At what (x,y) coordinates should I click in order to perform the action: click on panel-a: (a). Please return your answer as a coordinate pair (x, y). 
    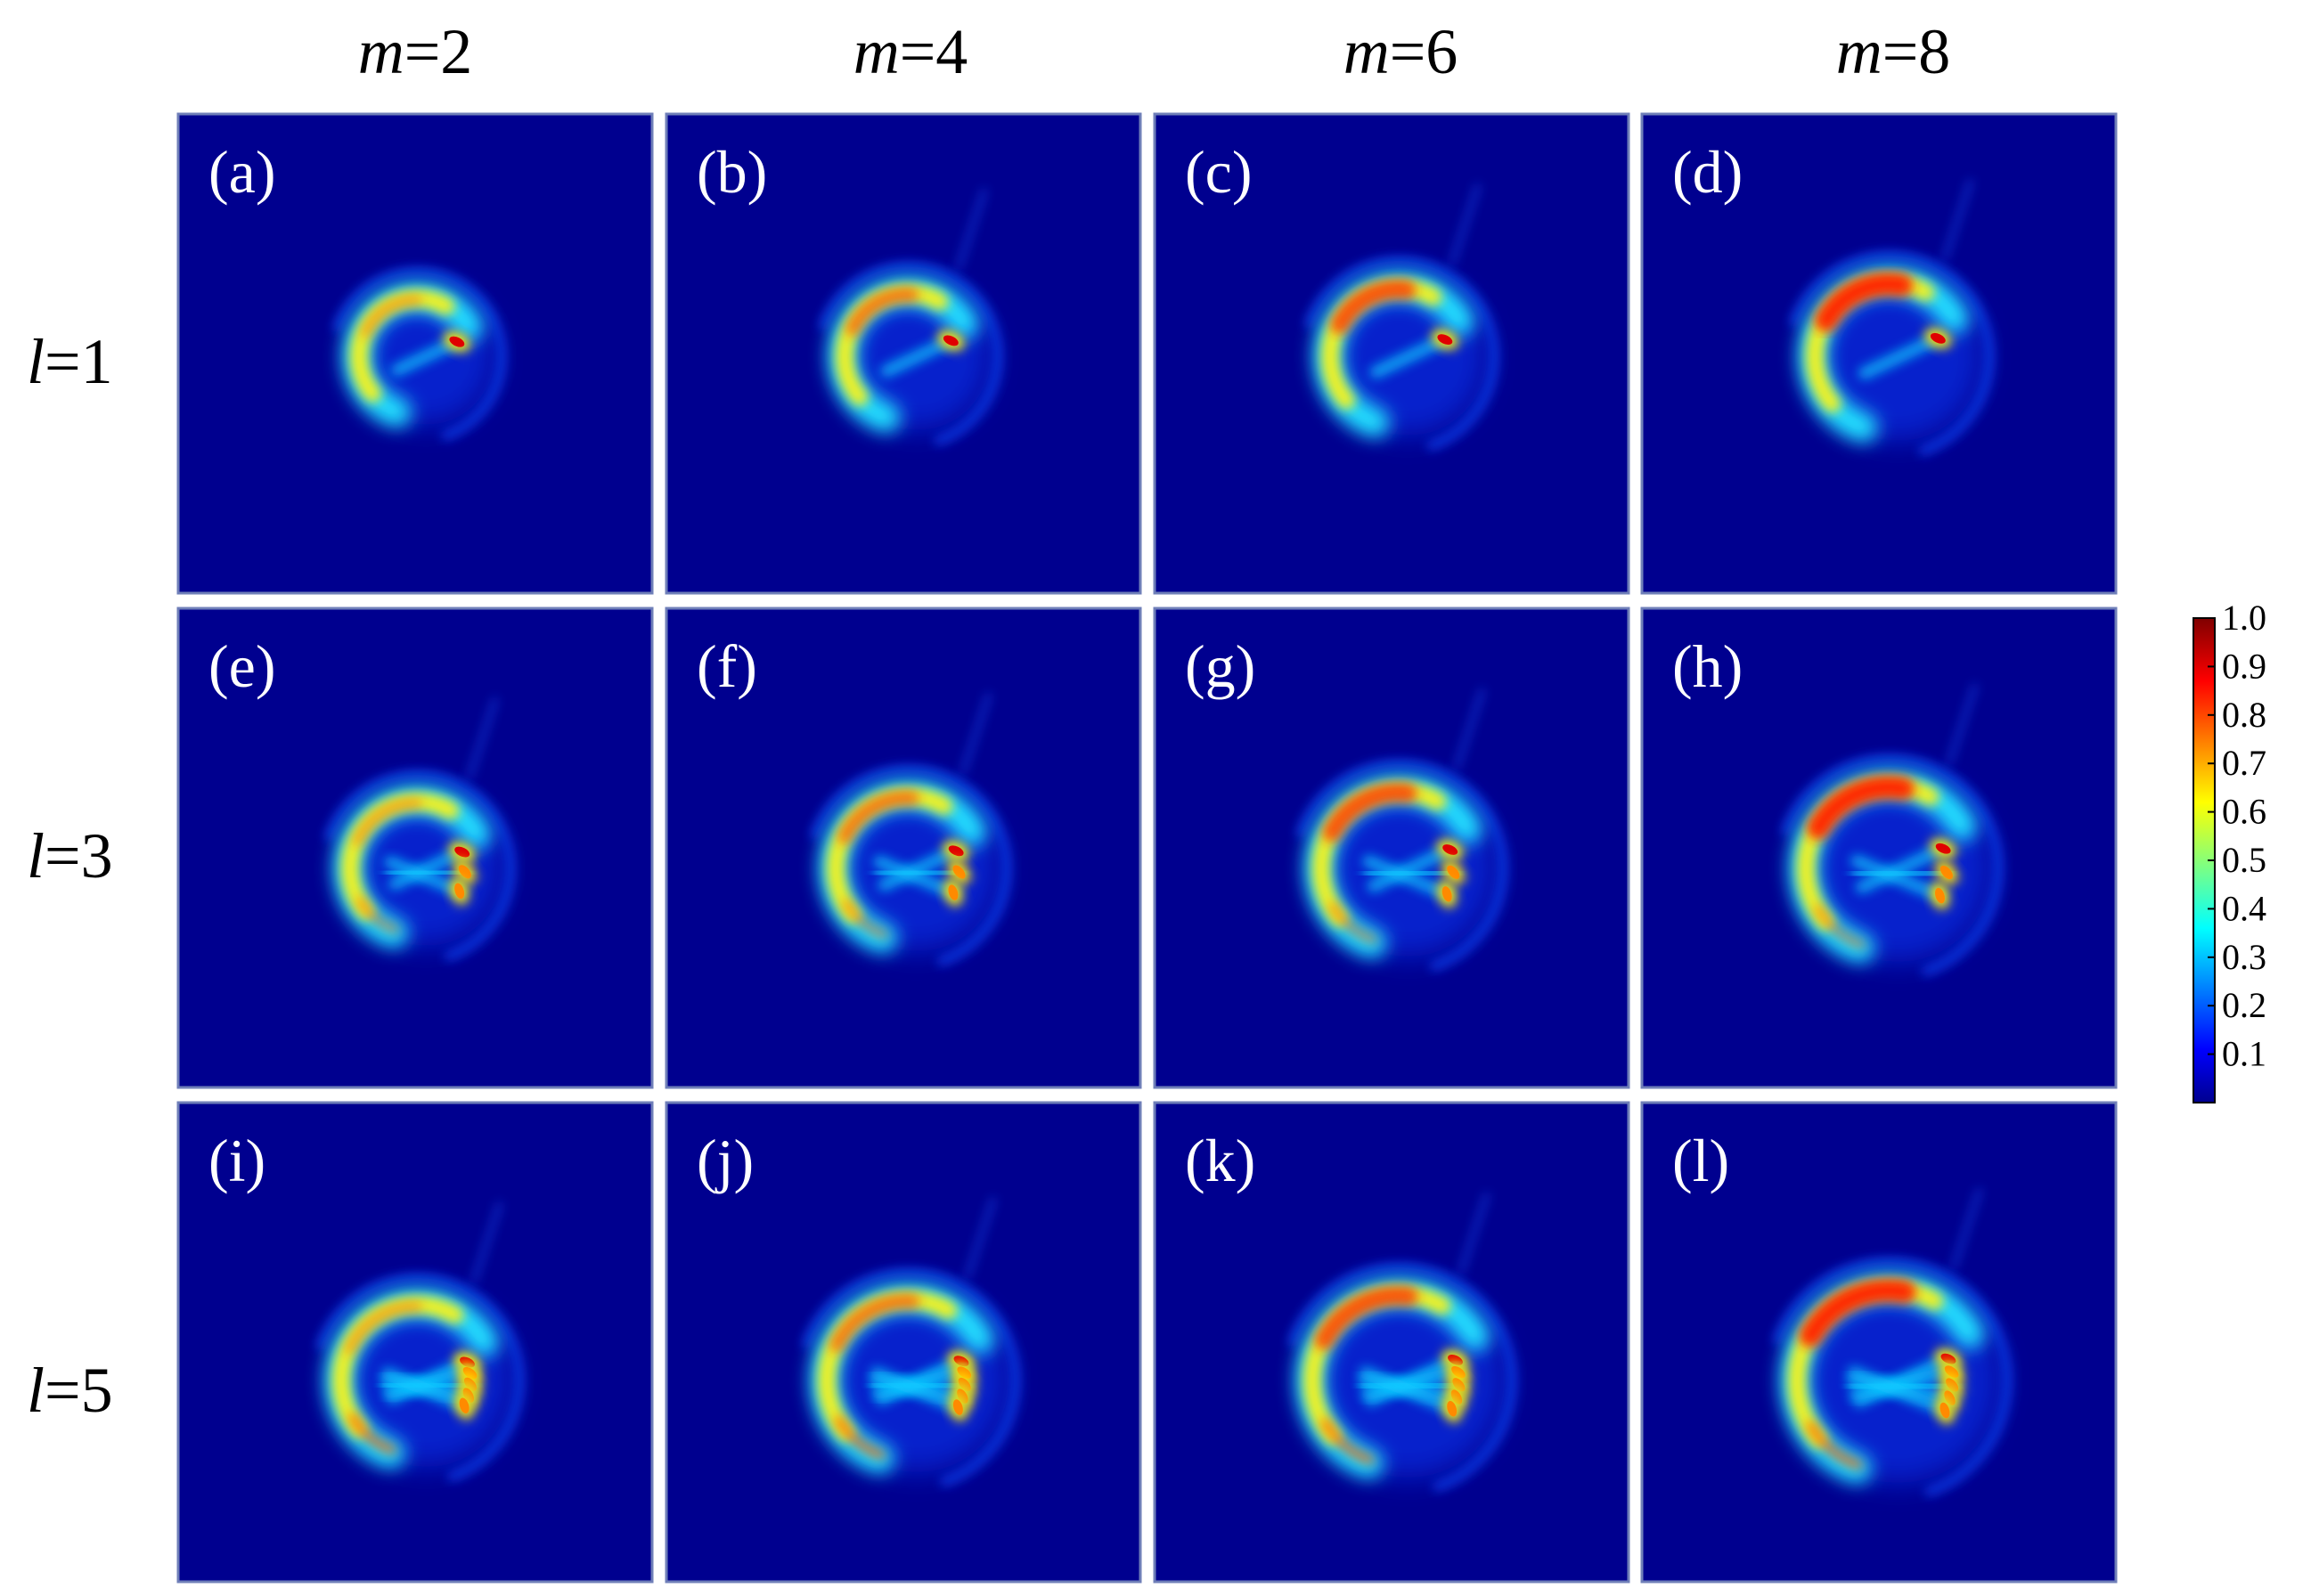
    Looking at the image, I should click on (415, 353).